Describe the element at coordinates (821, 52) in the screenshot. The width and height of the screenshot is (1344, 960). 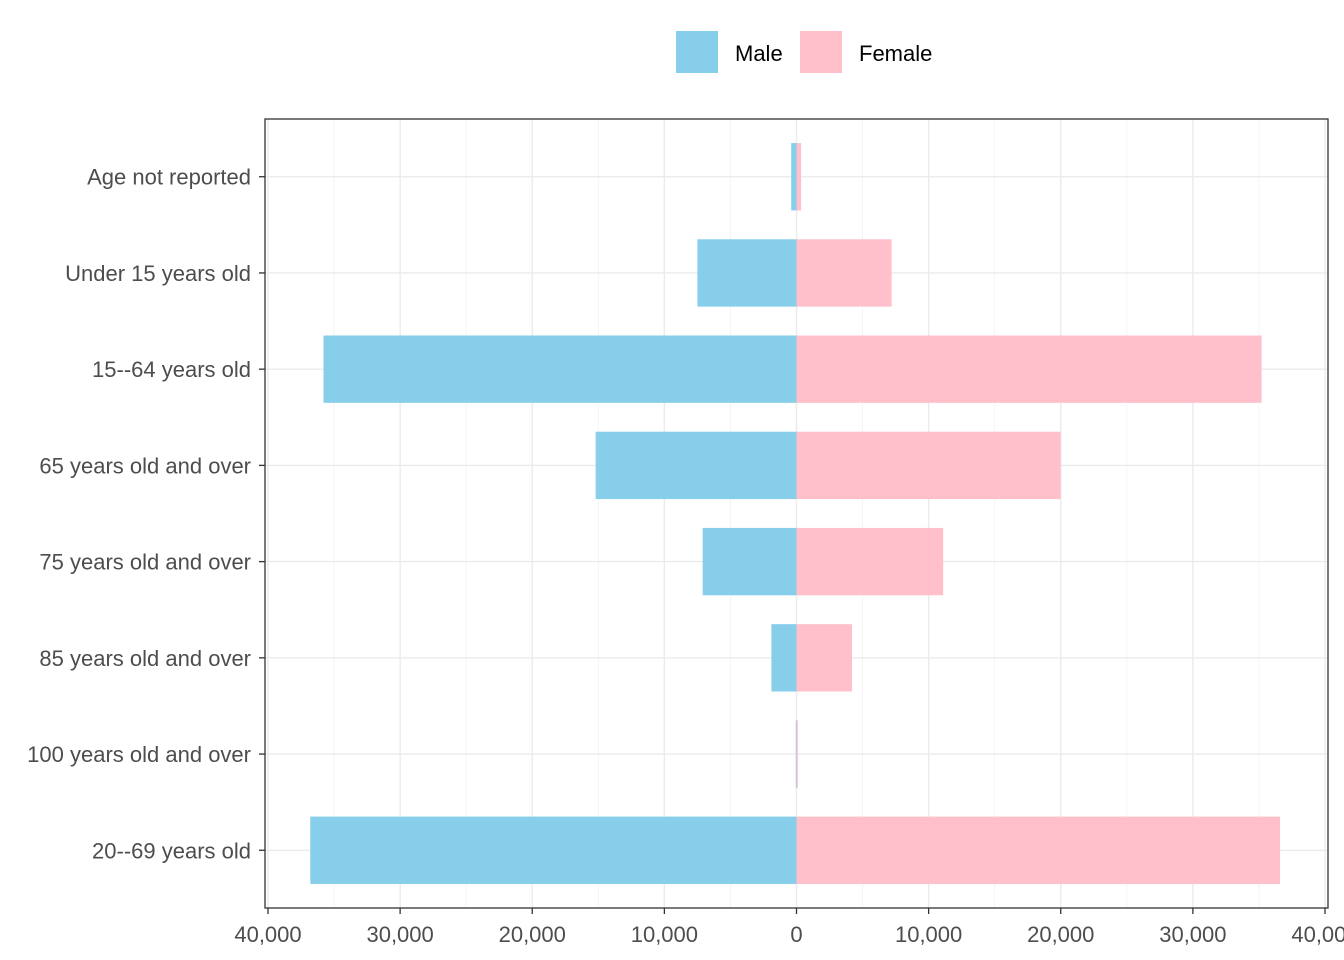
I see `legend-key-female` at that location.